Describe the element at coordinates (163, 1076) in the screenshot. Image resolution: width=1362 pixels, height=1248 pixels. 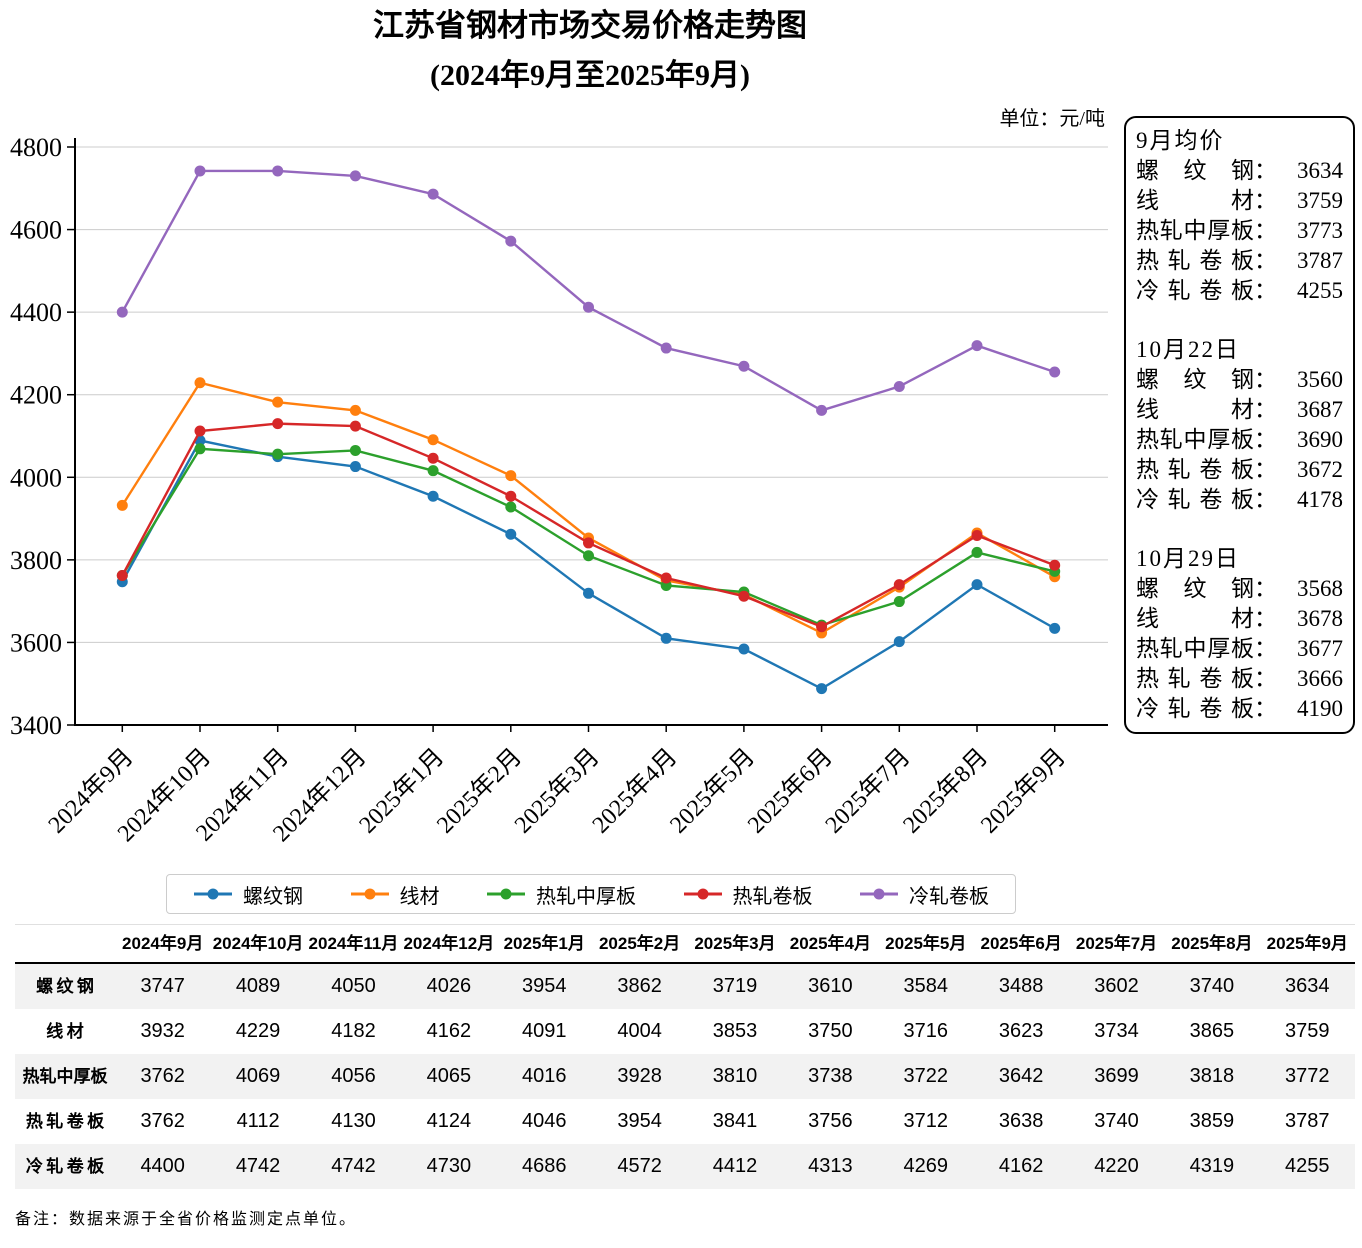
I see `table-cell: 3762` at that location.